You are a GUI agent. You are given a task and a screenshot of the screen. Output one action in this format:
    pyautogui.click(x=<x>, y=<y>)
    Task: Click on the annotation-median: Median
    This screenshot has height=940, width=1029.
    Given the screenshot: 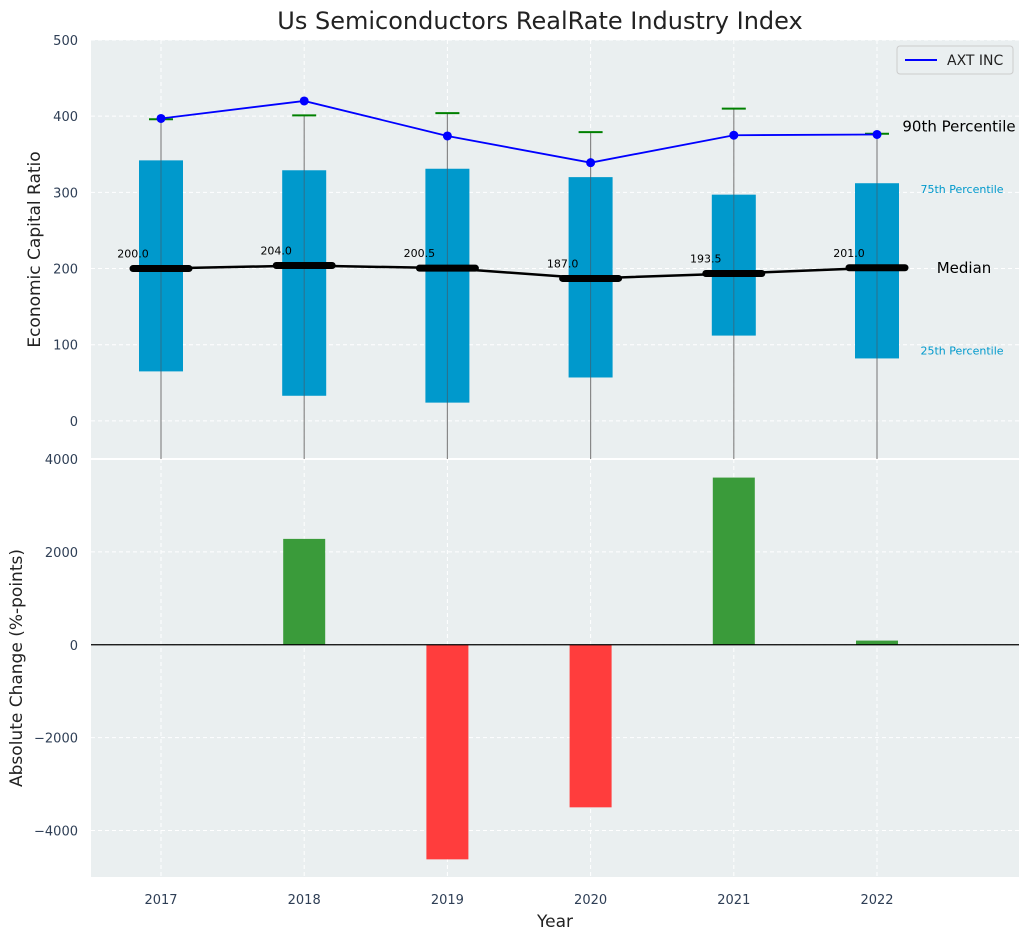 What is the action you would take?
    pyautogui.click(x=964, y=268)
    